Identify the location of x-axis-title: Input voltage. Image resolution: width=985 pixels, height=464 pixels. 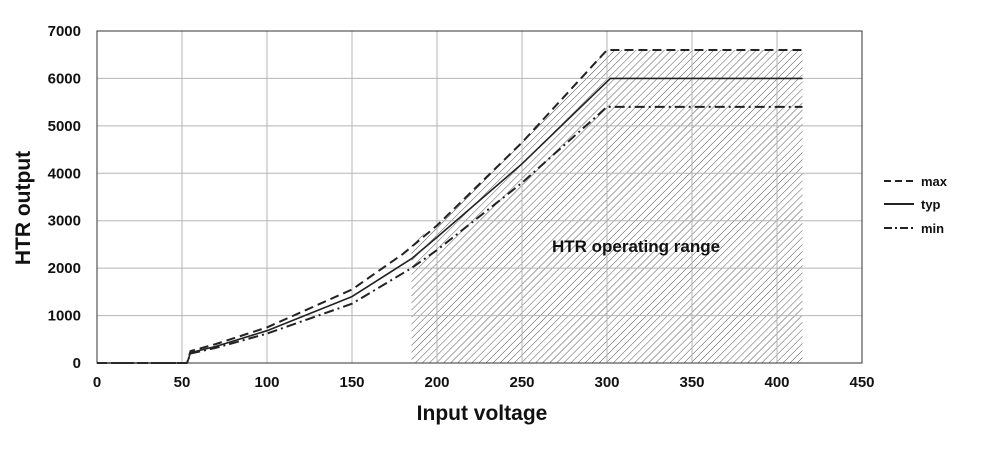
(482, 413).